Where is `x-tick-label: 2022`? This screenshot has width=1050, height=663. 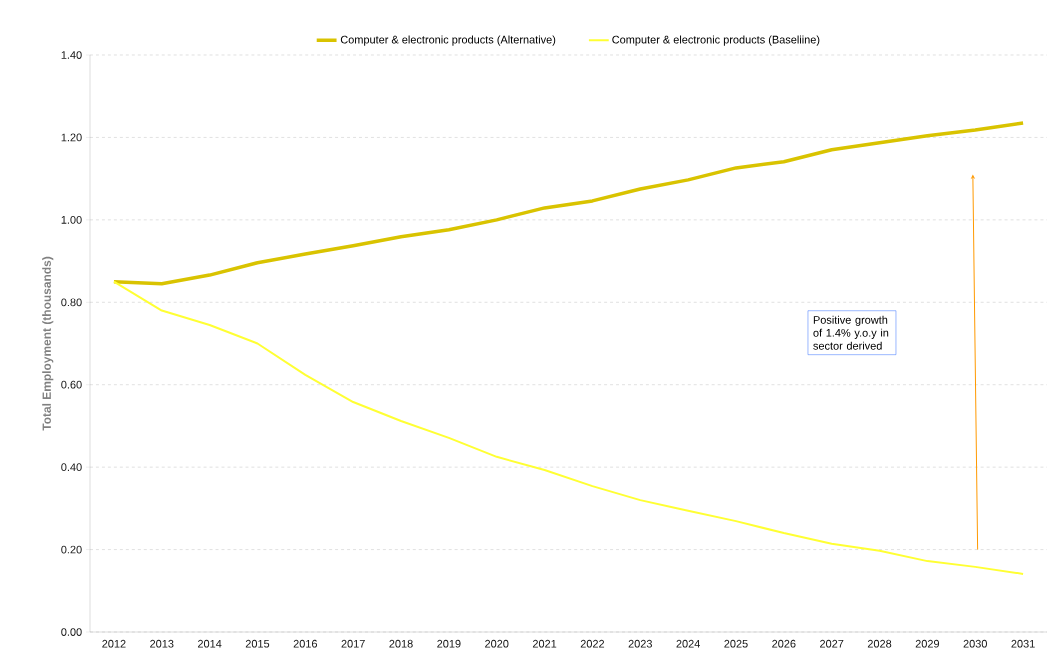 x-tick-label: 2022 is located at coordinates (592, 643).